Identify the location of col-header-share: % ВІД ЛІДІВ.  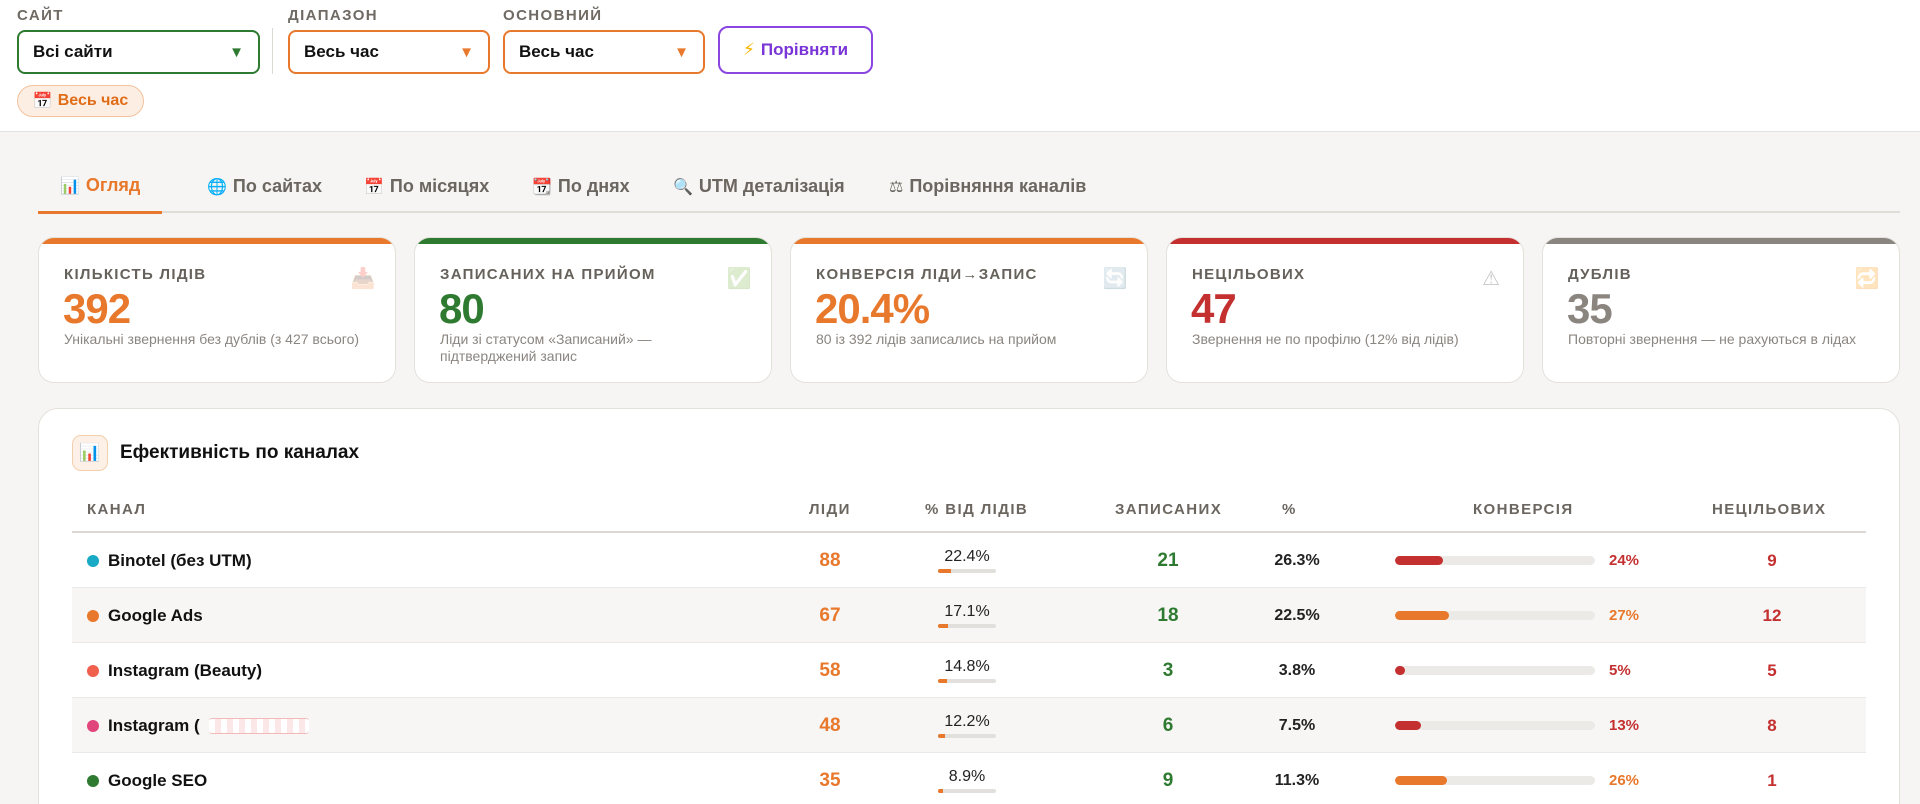
(977, 509).